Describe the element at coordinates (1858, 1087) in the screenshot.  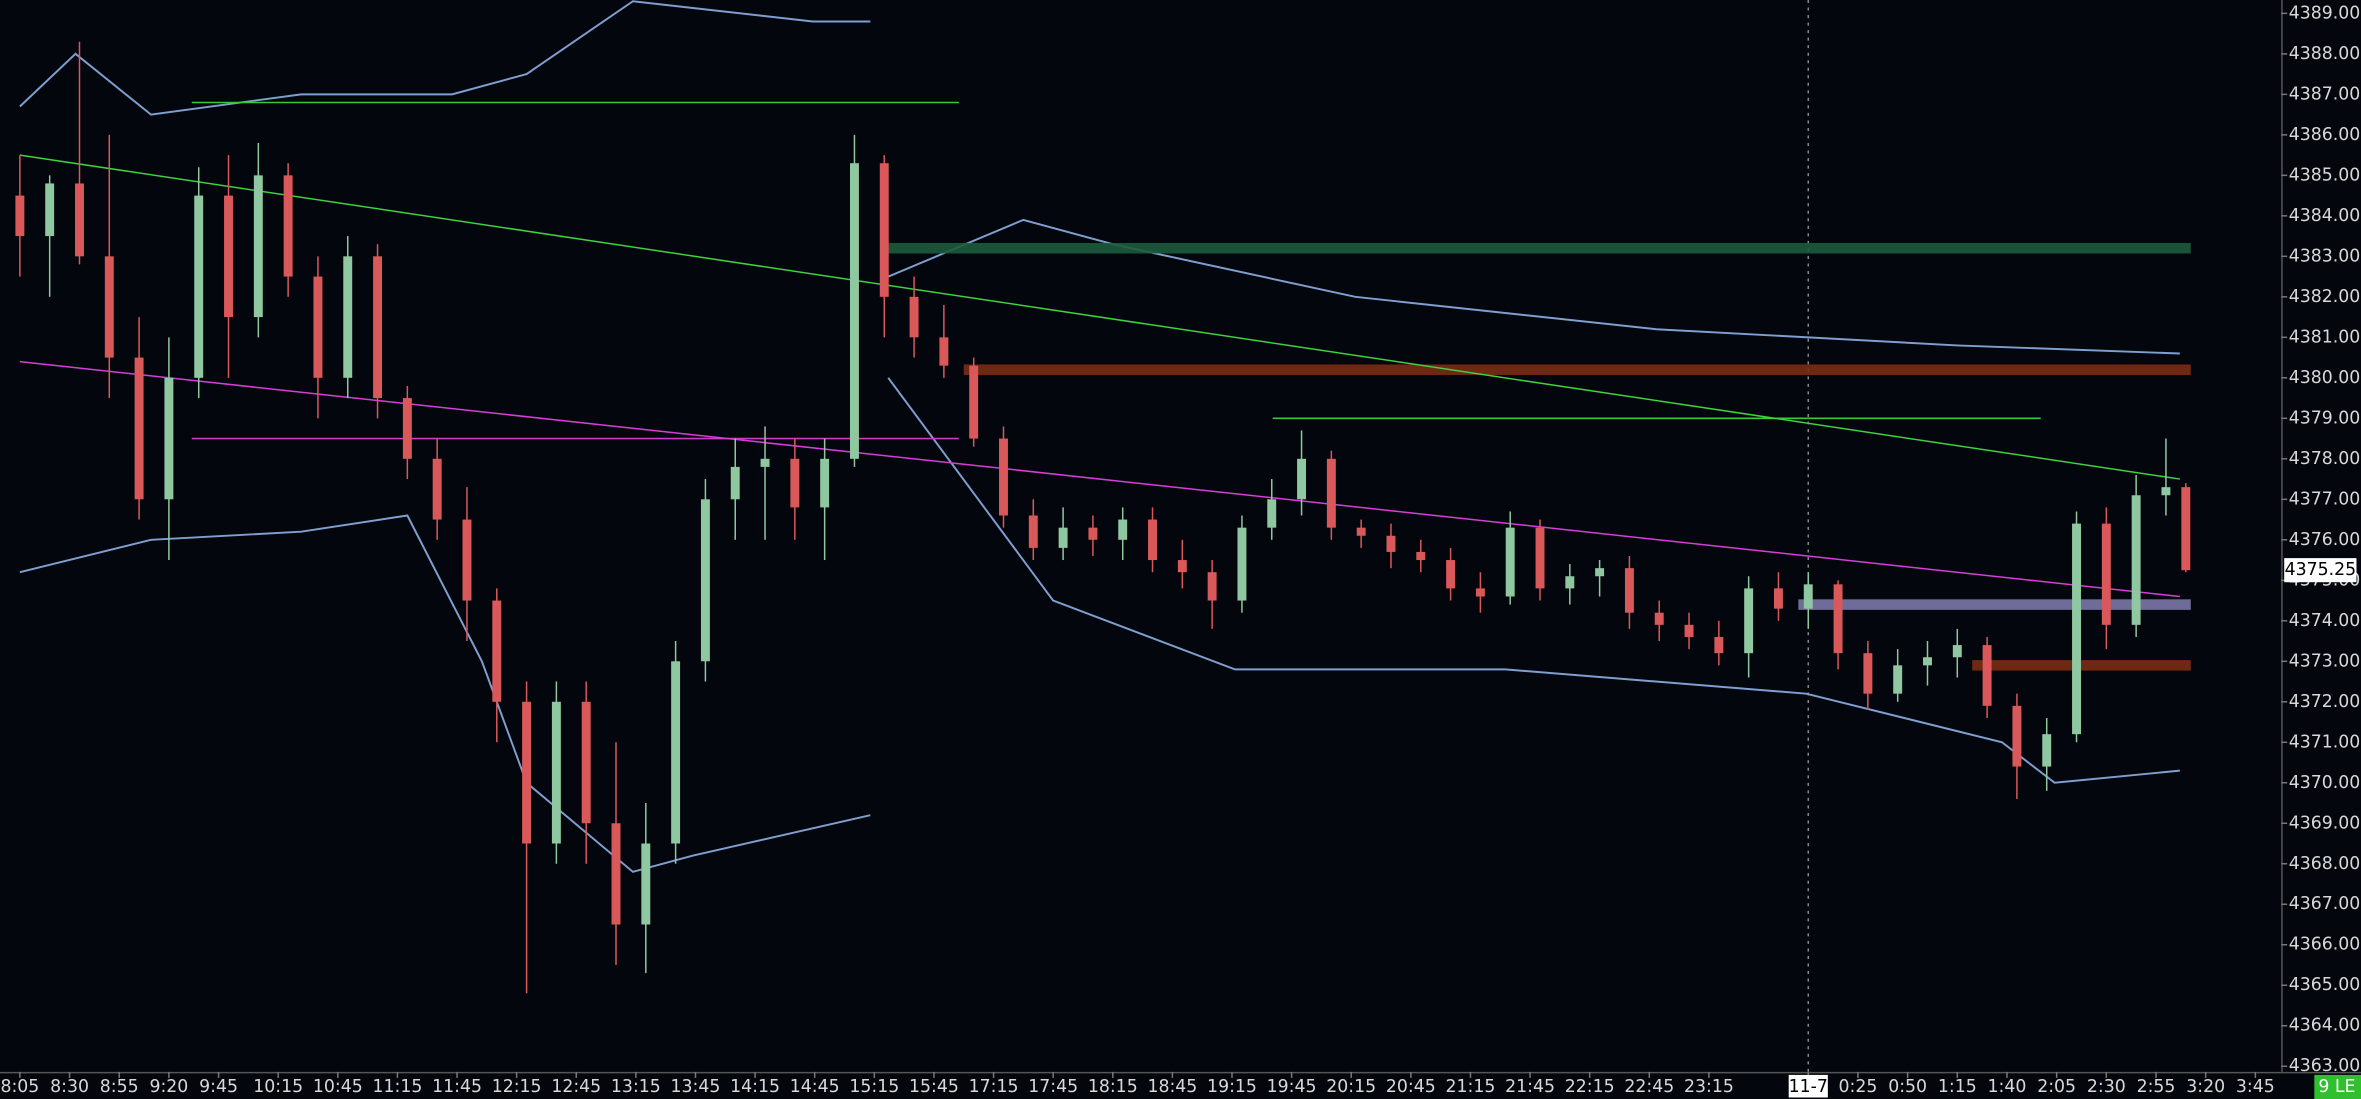
I see `x-tick-label: 0:25` at that location.